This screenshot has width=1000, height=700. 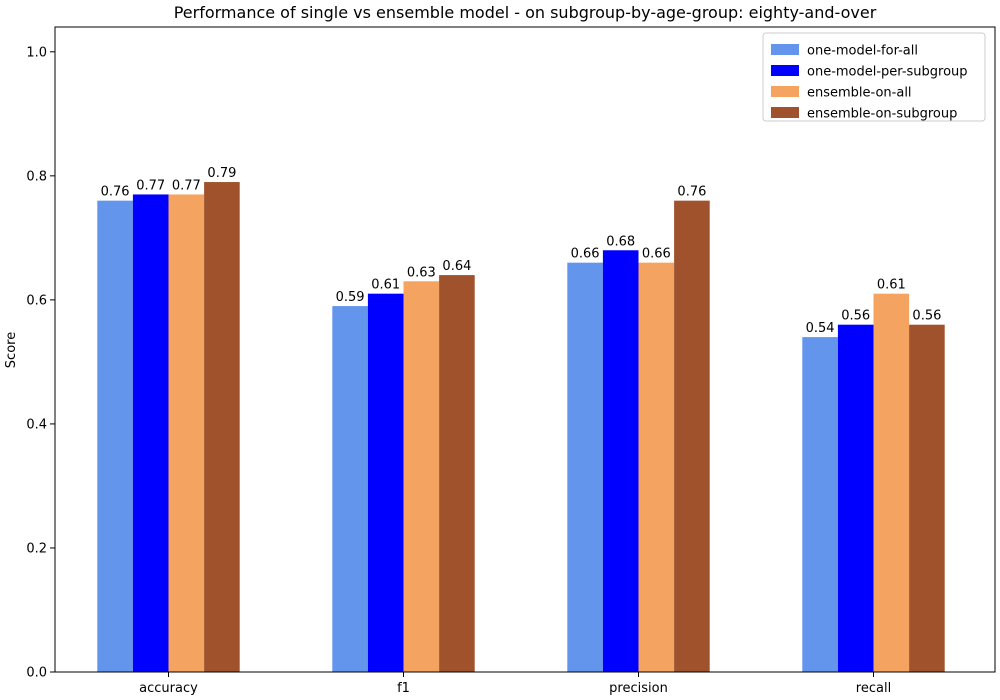 What do you see at coordinates (859, 93) in the screenshot?
I see `legend-label-ensemble-on-all: ensemble-on-all` at bounding box center [859, 93].